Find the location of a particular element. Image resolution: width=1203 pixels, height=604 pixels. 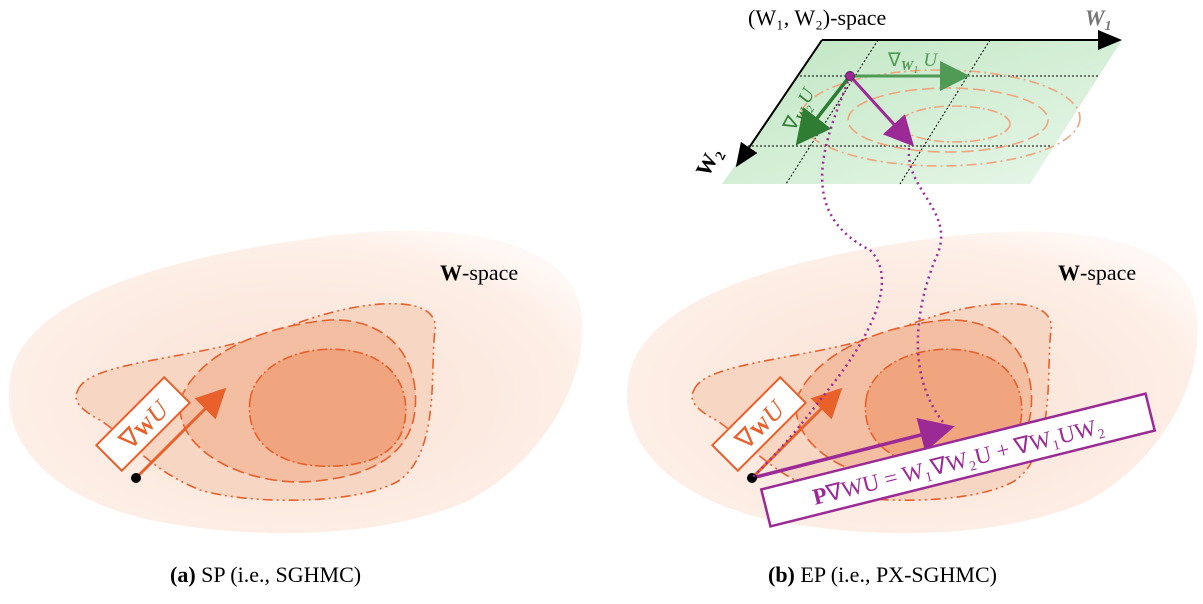

current-point-b is located at coordinates (752, 478).